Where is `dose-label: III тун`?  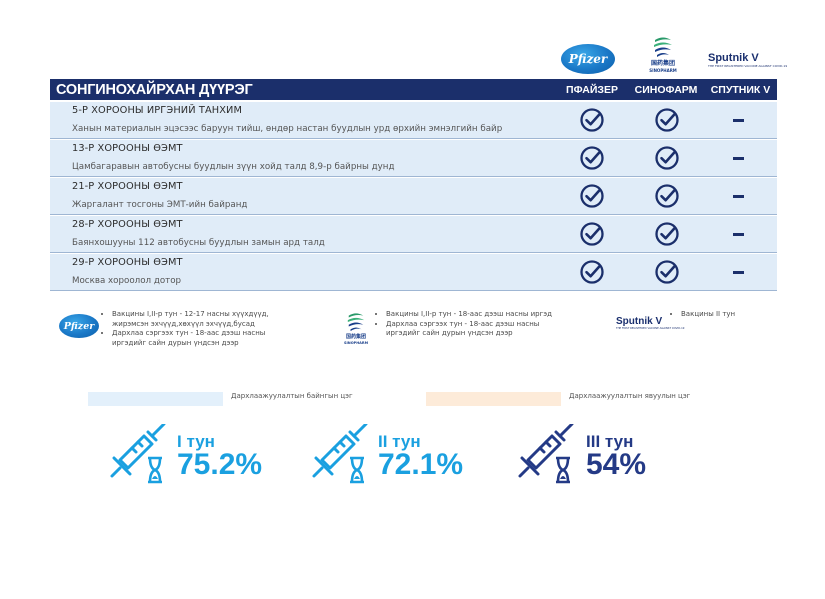 dose-label: III тун is located at coordinates (610, 441).